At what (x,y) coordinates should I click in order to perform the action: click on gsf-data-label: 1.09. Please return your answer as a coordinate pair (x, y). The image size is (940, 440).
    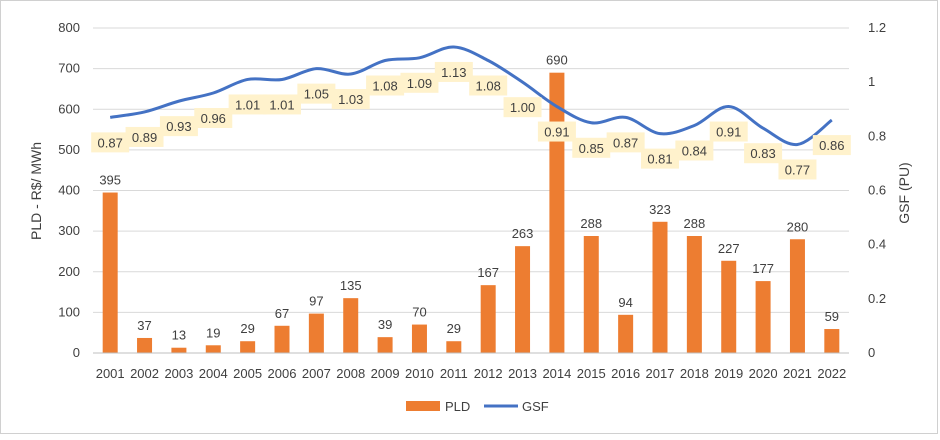
    Looking at the image, I should click on (419, 83).